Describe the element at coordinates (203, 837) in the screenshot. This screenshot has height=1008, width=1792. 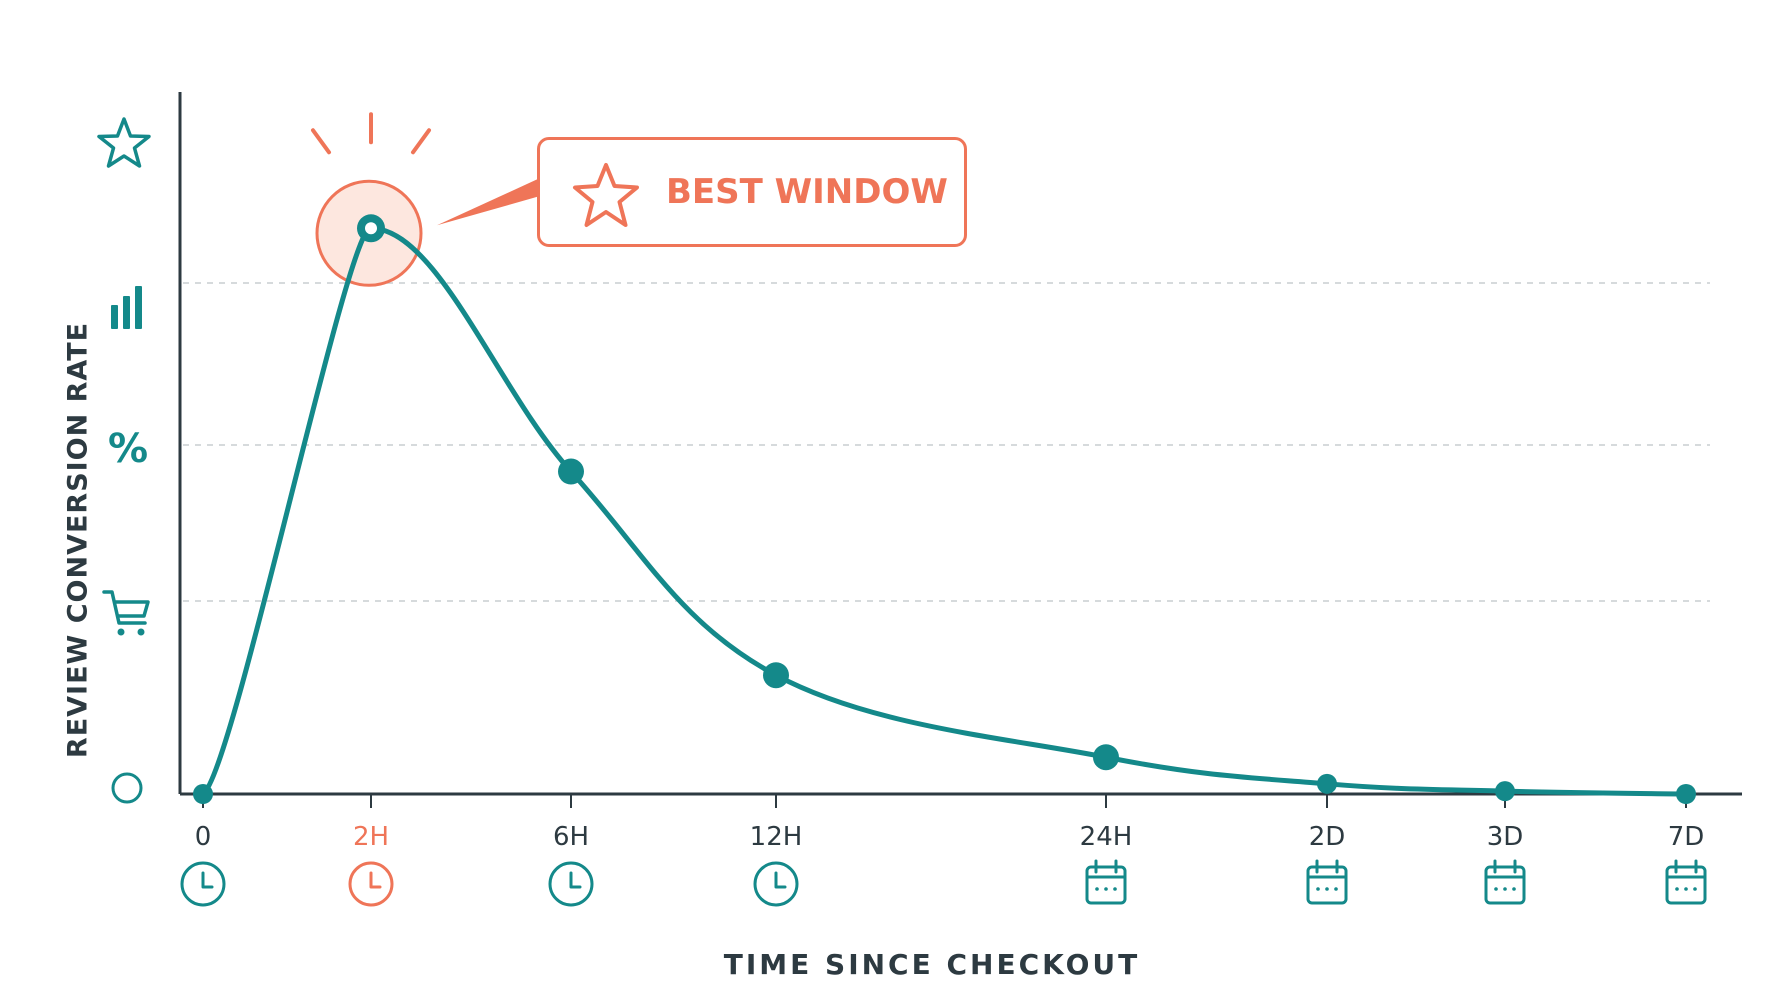
I see `x-tick-label: 0` at that location.